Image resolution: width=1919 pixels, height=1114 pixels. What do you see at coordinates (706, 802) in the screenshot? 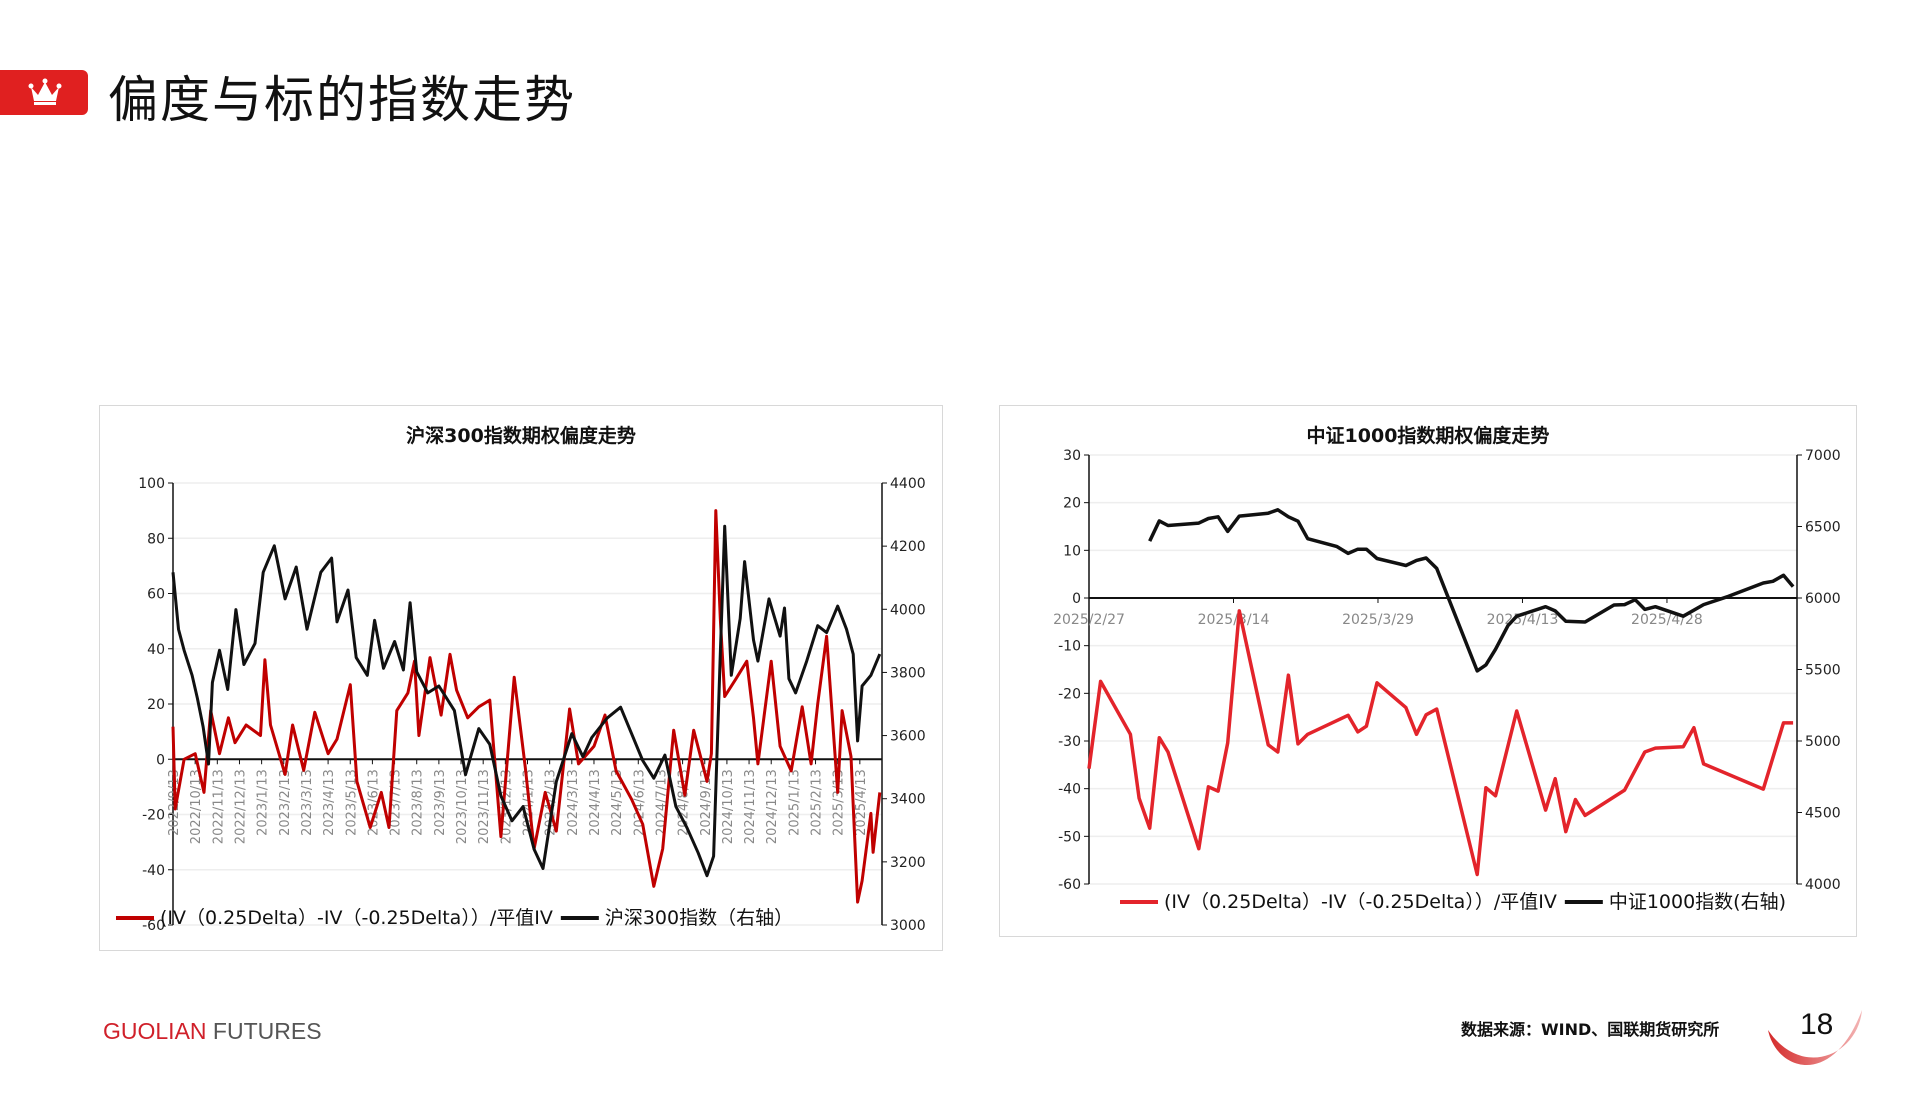
I see `x-tick-label: 2024/9/13` at bounding box center [706, 802].